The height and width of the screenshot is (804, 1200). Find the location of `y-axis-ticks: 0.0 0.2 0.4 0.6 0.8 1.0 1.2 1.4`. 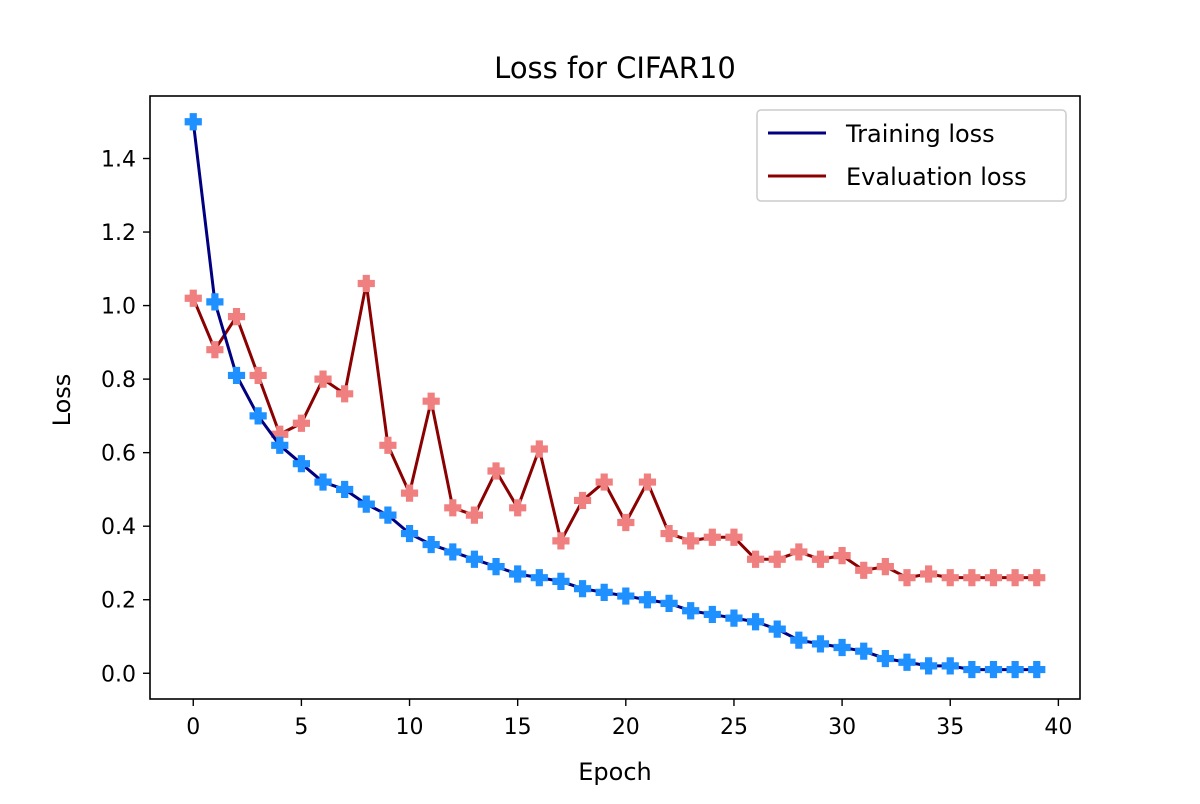

y-axis-ticks: 0.0 0.2 0.4 0.6 0.8 1.0 1.2 1.4 is located at coordinates (125, 417).